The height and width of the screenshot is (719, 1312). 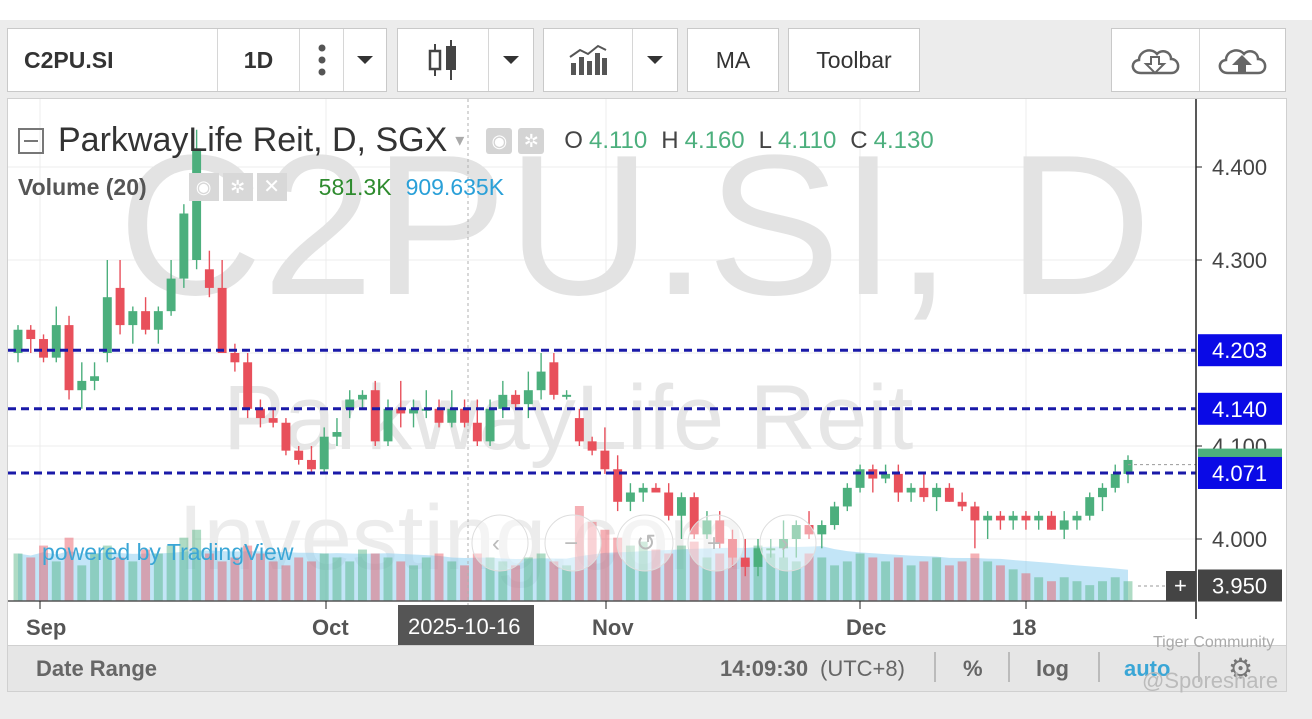 I want to click on volume-ma-value: 909.635K, so click(x=455, y=186).